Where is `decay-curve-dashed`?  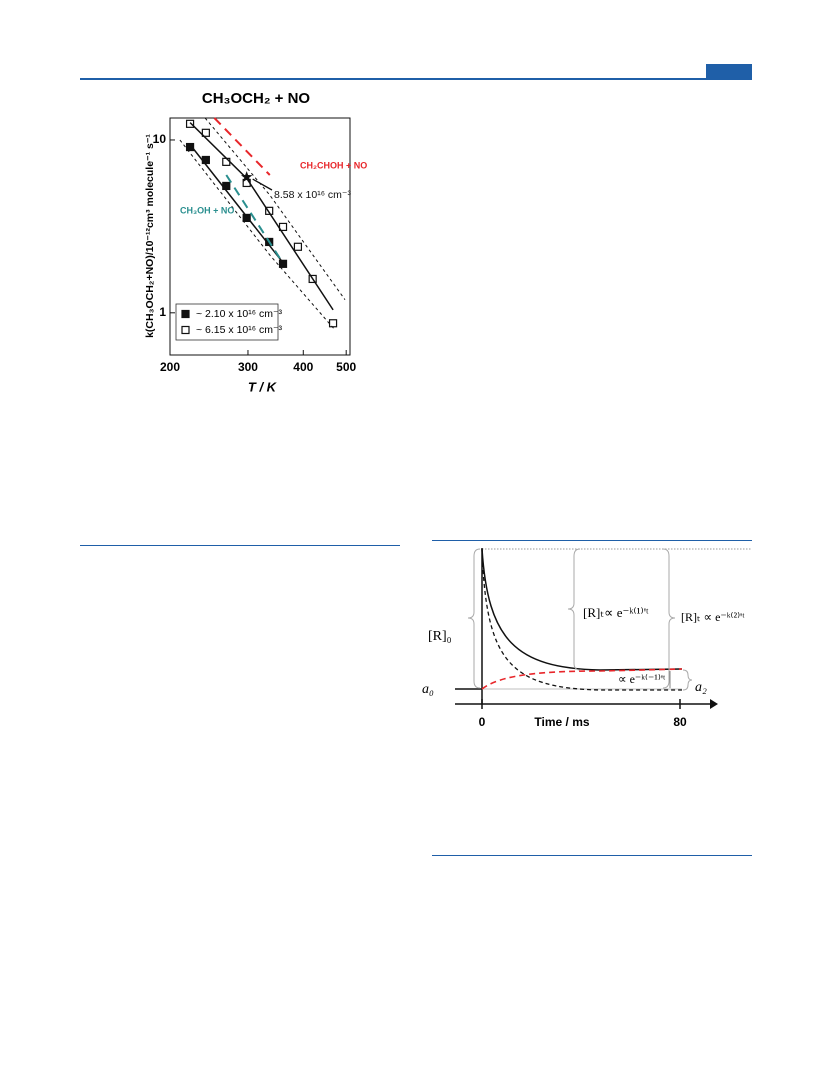 decay-curve-dashed is located at coordinates (581, 619).